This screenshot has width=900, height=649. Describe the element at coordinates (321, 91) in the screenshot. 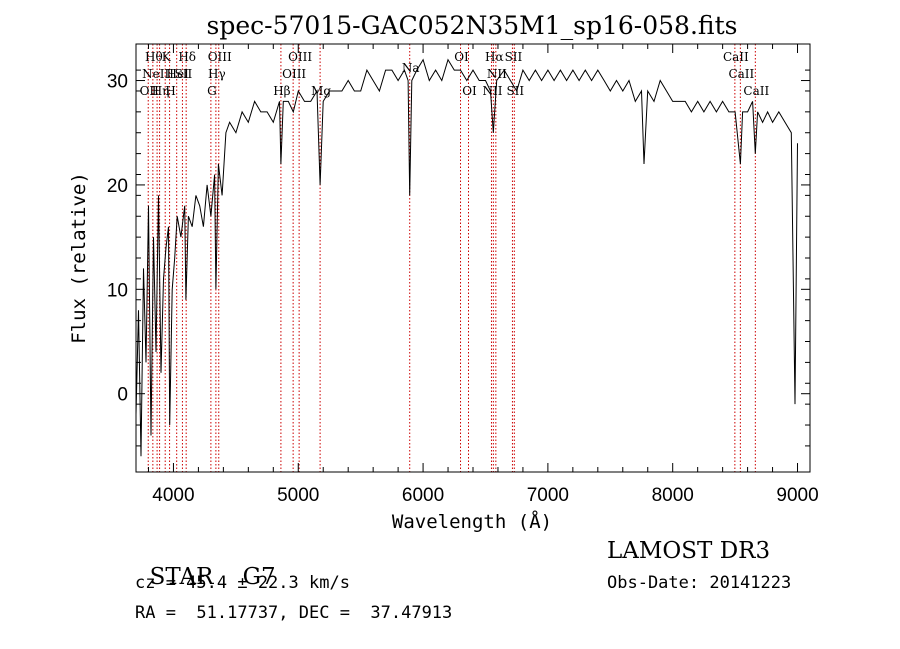

I see `spectral-line-label: Mg` at that location.